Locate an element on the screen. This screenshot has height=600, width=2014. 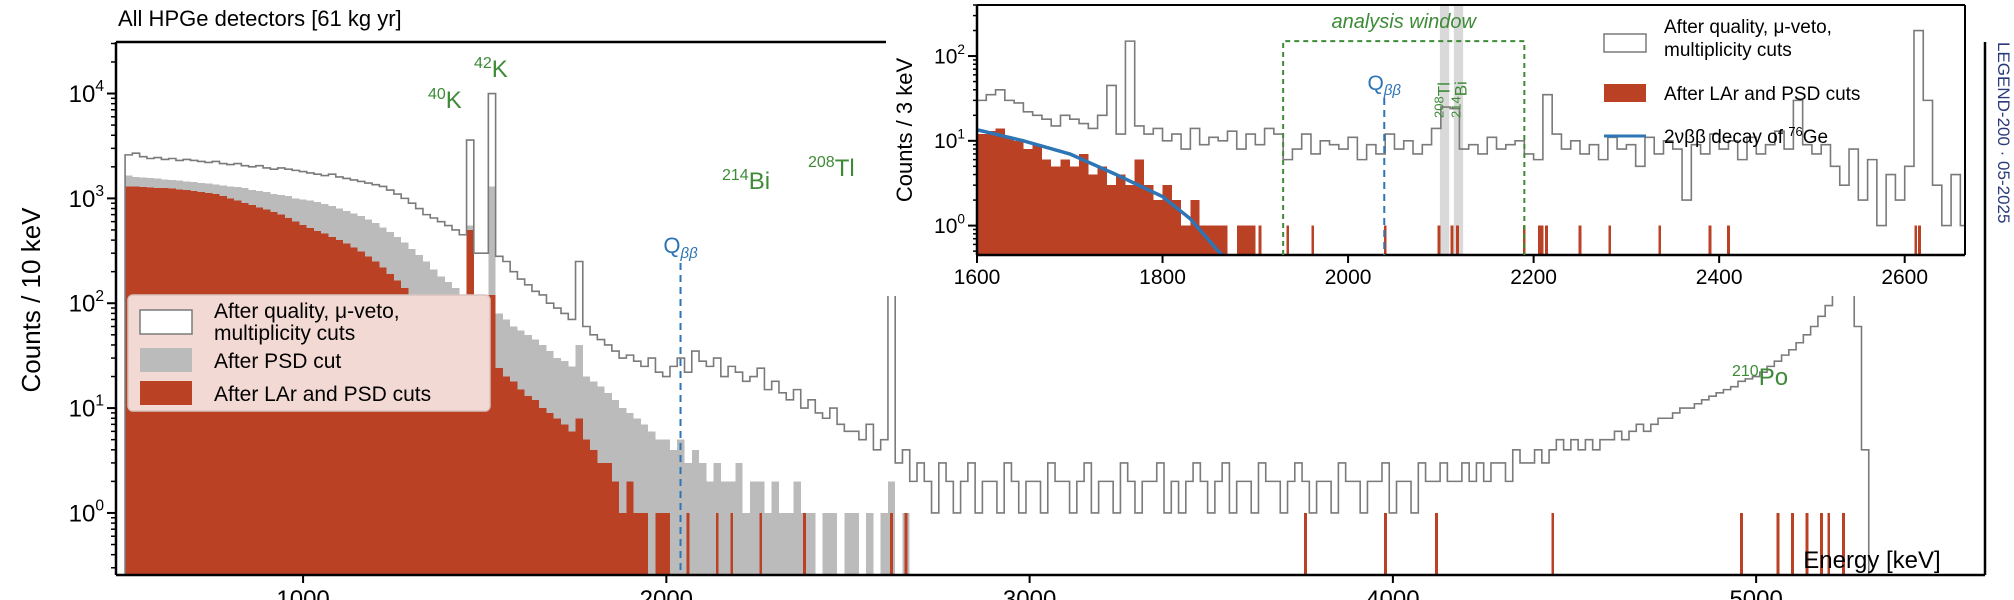
legend-swatch-lar is located at coordinates (166, 393).